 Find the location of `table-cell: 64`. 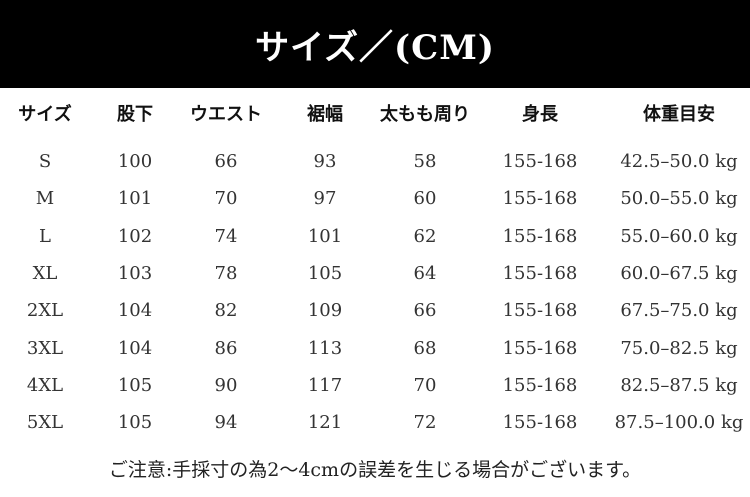

table-cell: 64 is located at coordinates (425, 274).